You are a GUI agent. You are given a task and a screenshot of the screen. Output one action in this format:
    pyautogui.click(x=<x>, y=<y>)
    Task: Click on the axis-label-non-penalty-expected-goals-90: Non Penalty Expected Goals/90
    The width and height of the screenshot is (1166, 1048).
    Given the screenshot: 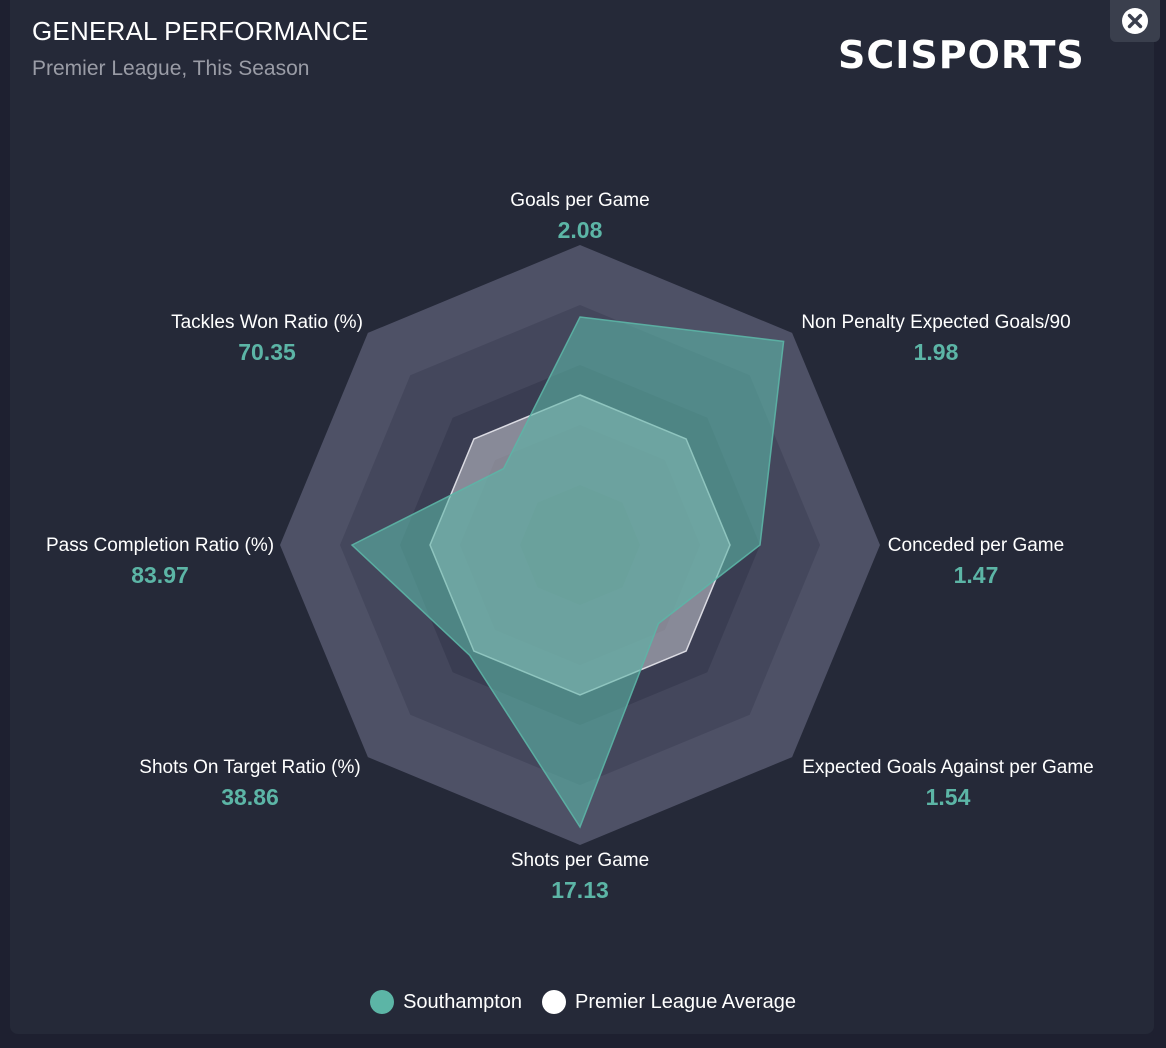 What is the action you would take?
    pyautogui.click(x=936, y=322)
    